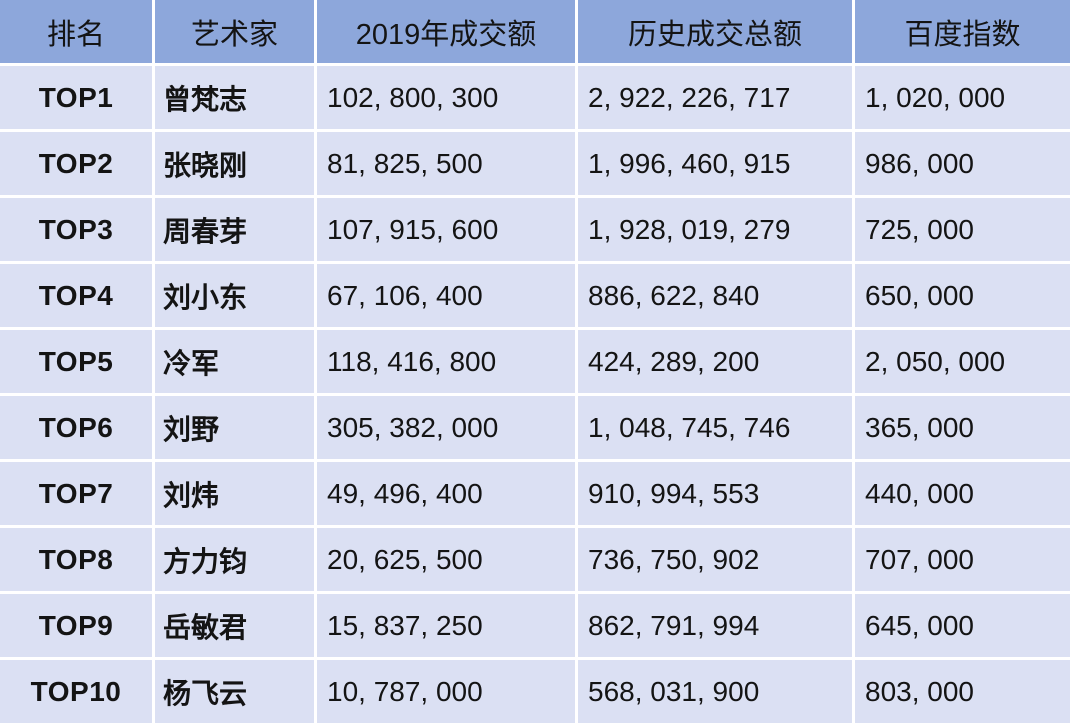 Image resolution: width=1073 pixels, height=727 pixels. Describe the element at coordinates (76, 229) in the screenshot. I see `rank-cell: TOP3` at that location.